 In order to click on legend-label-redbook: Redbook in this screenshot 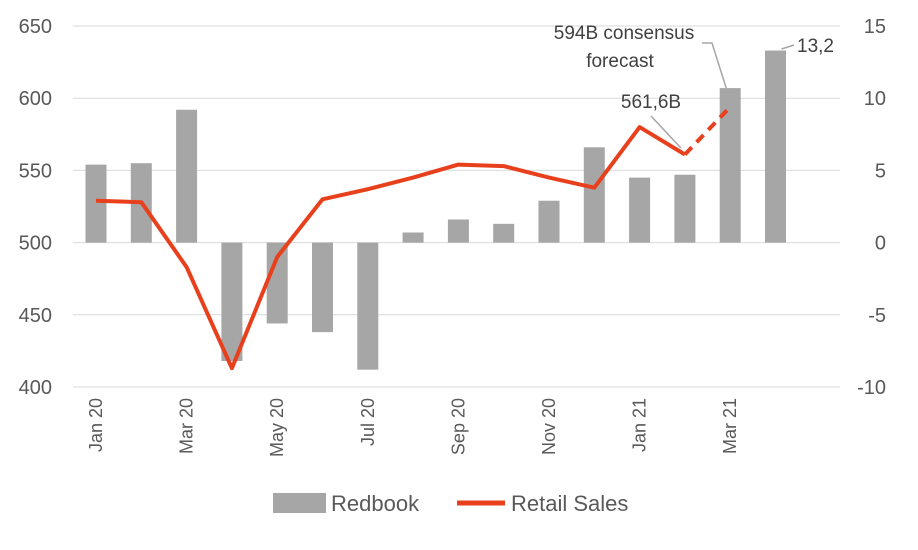, I will do `click(375, 503)`.